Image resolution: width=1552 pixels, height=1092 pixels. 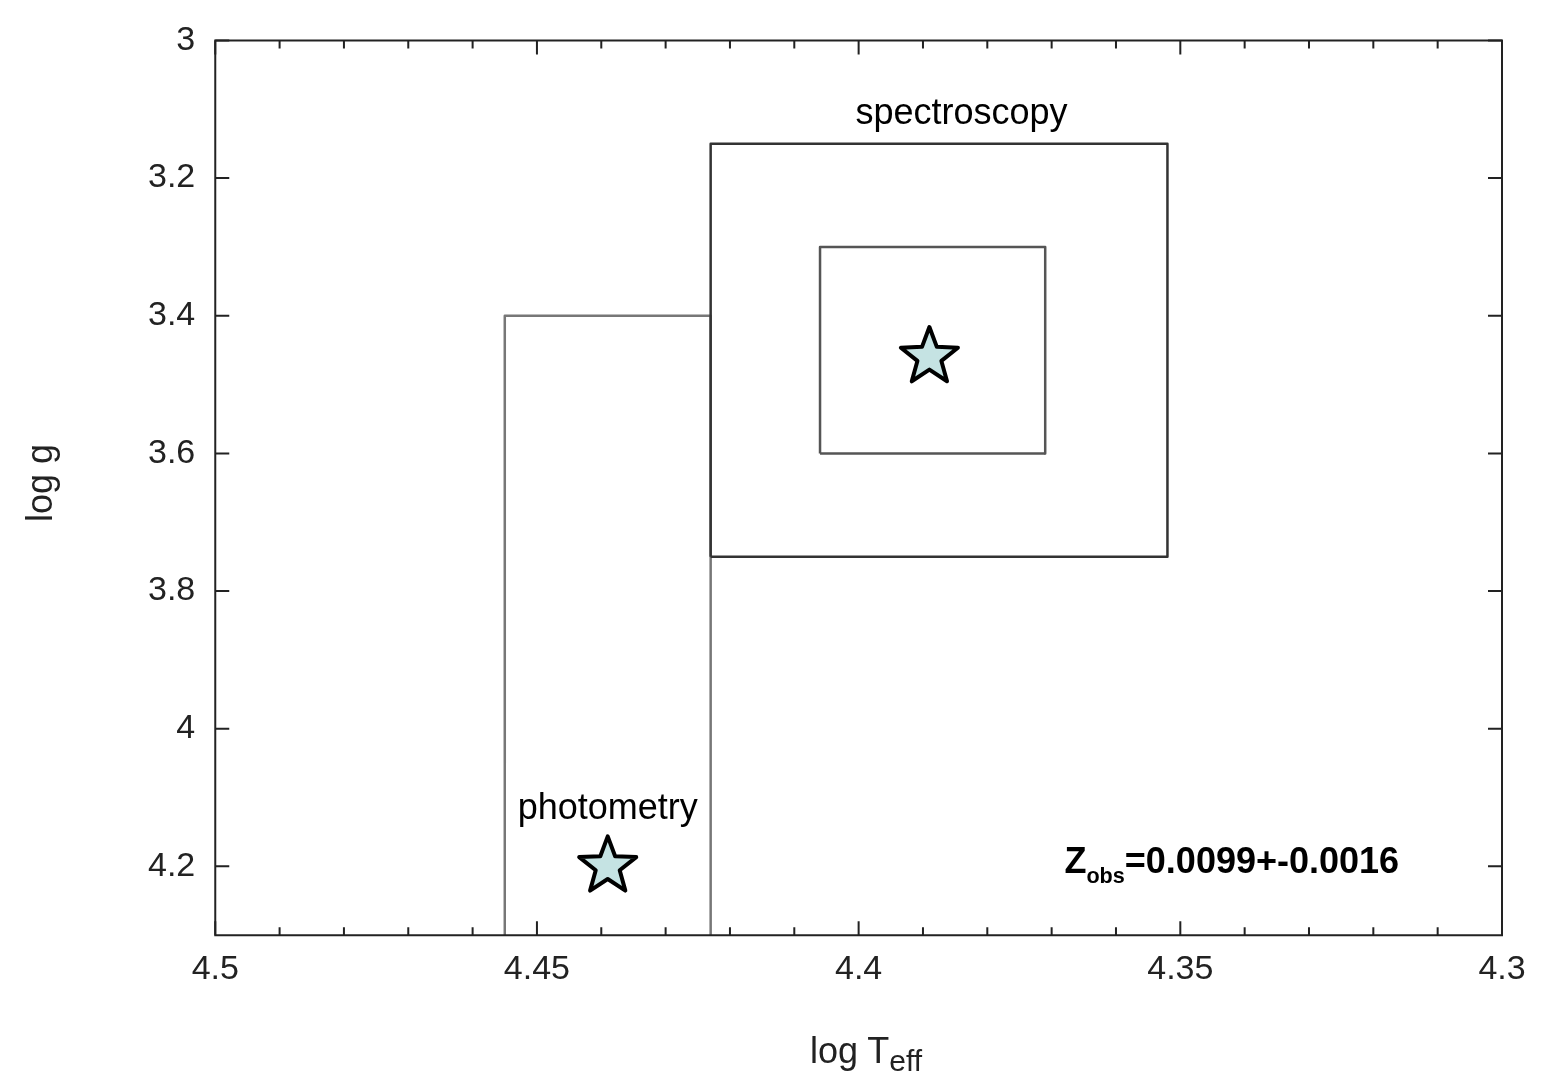 What do you see at coordinates (172, 175) in the screenshot?
I see `y-tick-label: 3.2` at bounding box center [172, 175].